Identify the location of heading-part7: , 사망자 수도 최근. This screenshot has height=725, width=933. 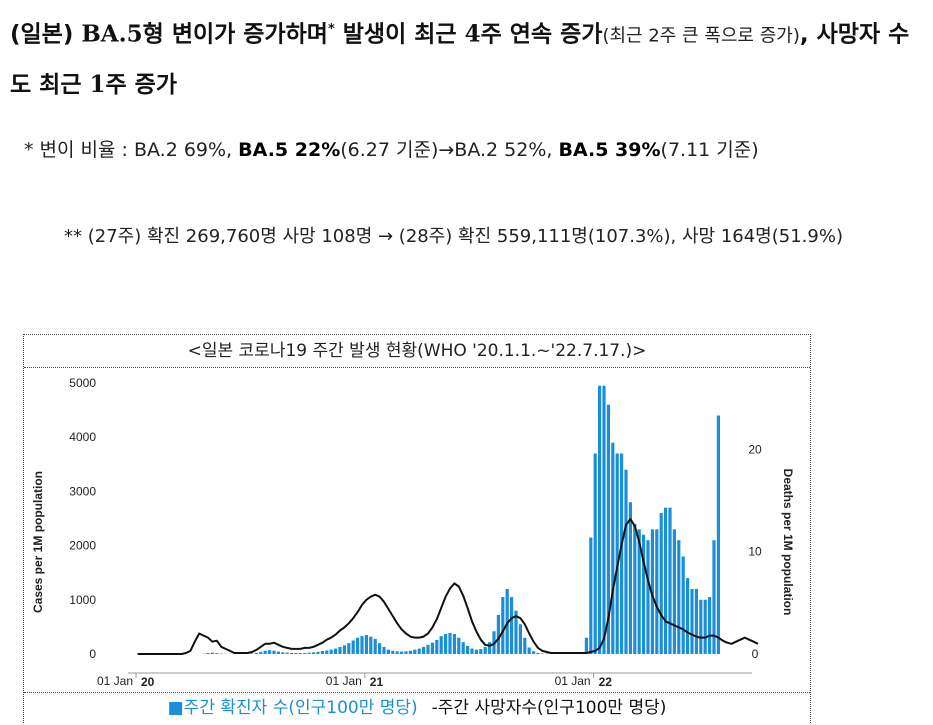
(460, 59).